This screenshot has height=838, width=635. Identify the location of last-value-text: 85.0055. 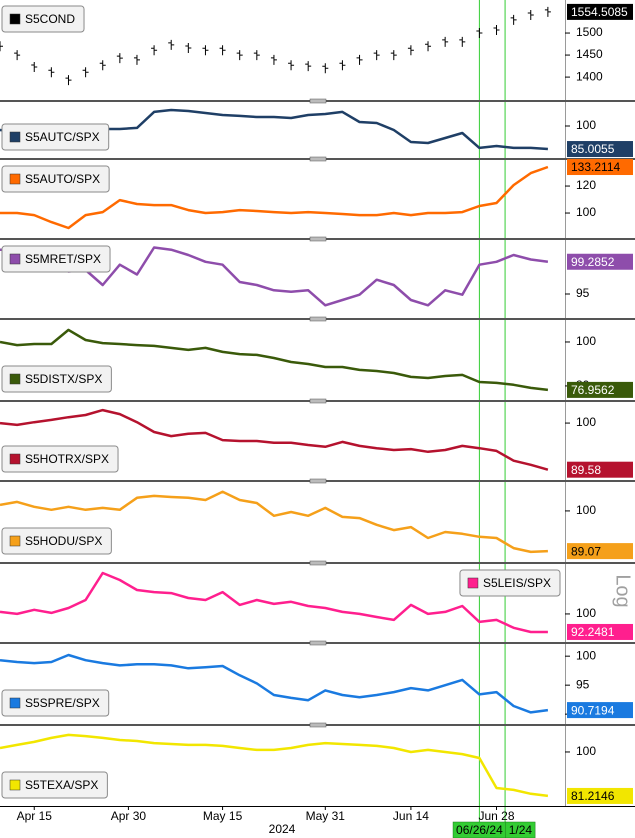
(593, 149).